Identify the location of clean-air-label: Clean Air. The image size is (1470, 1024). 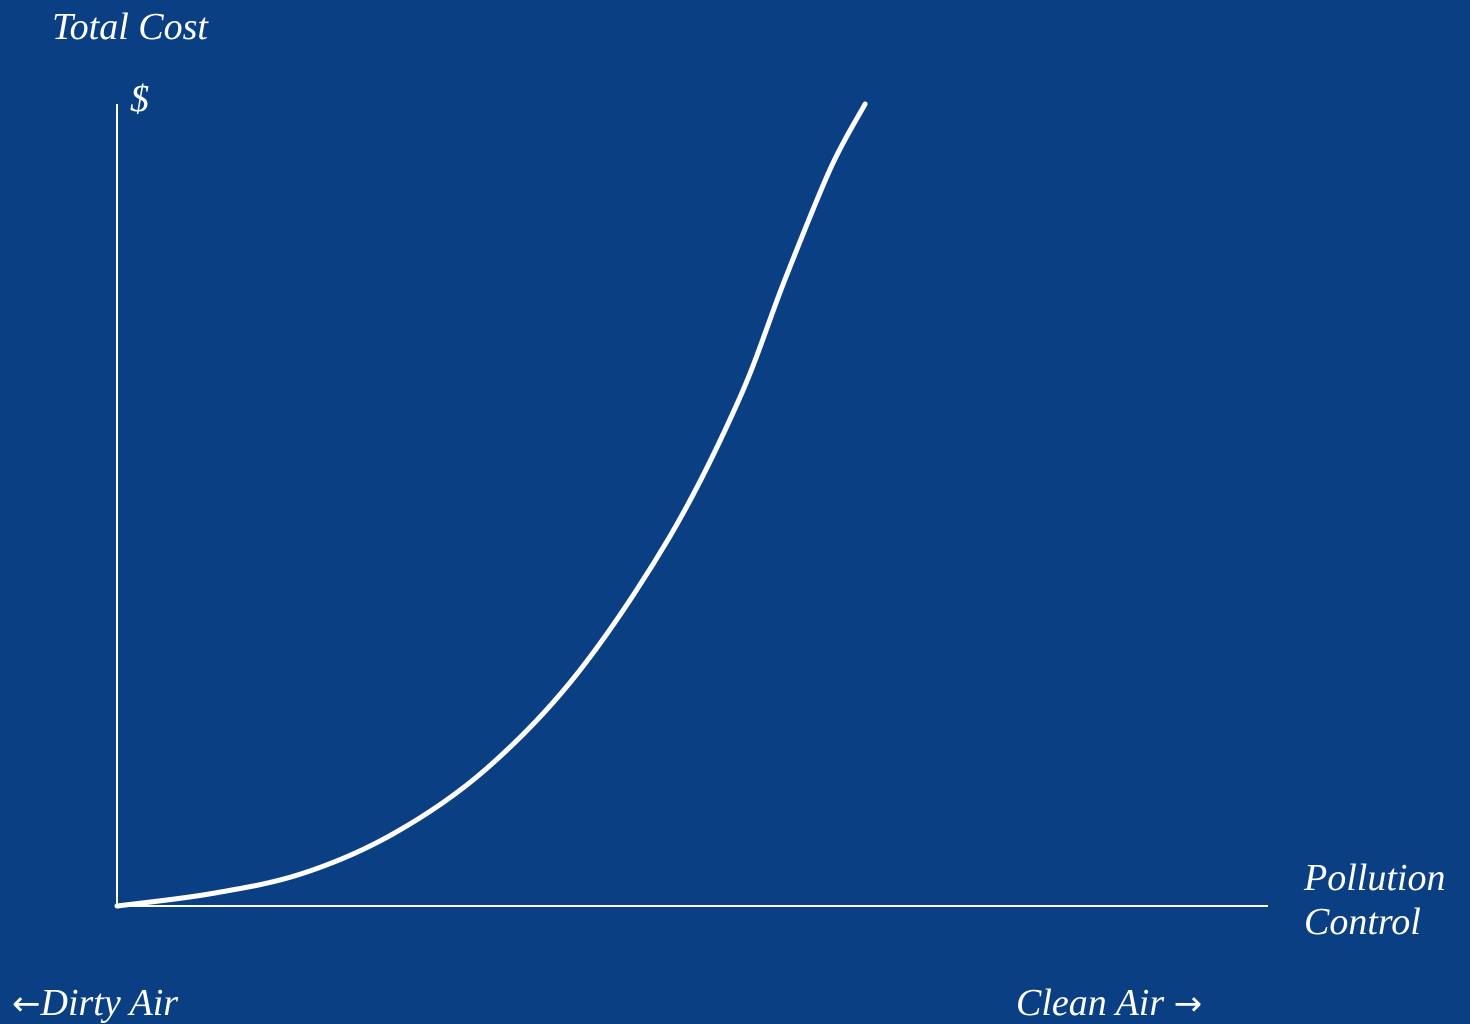
(1090, 1003).